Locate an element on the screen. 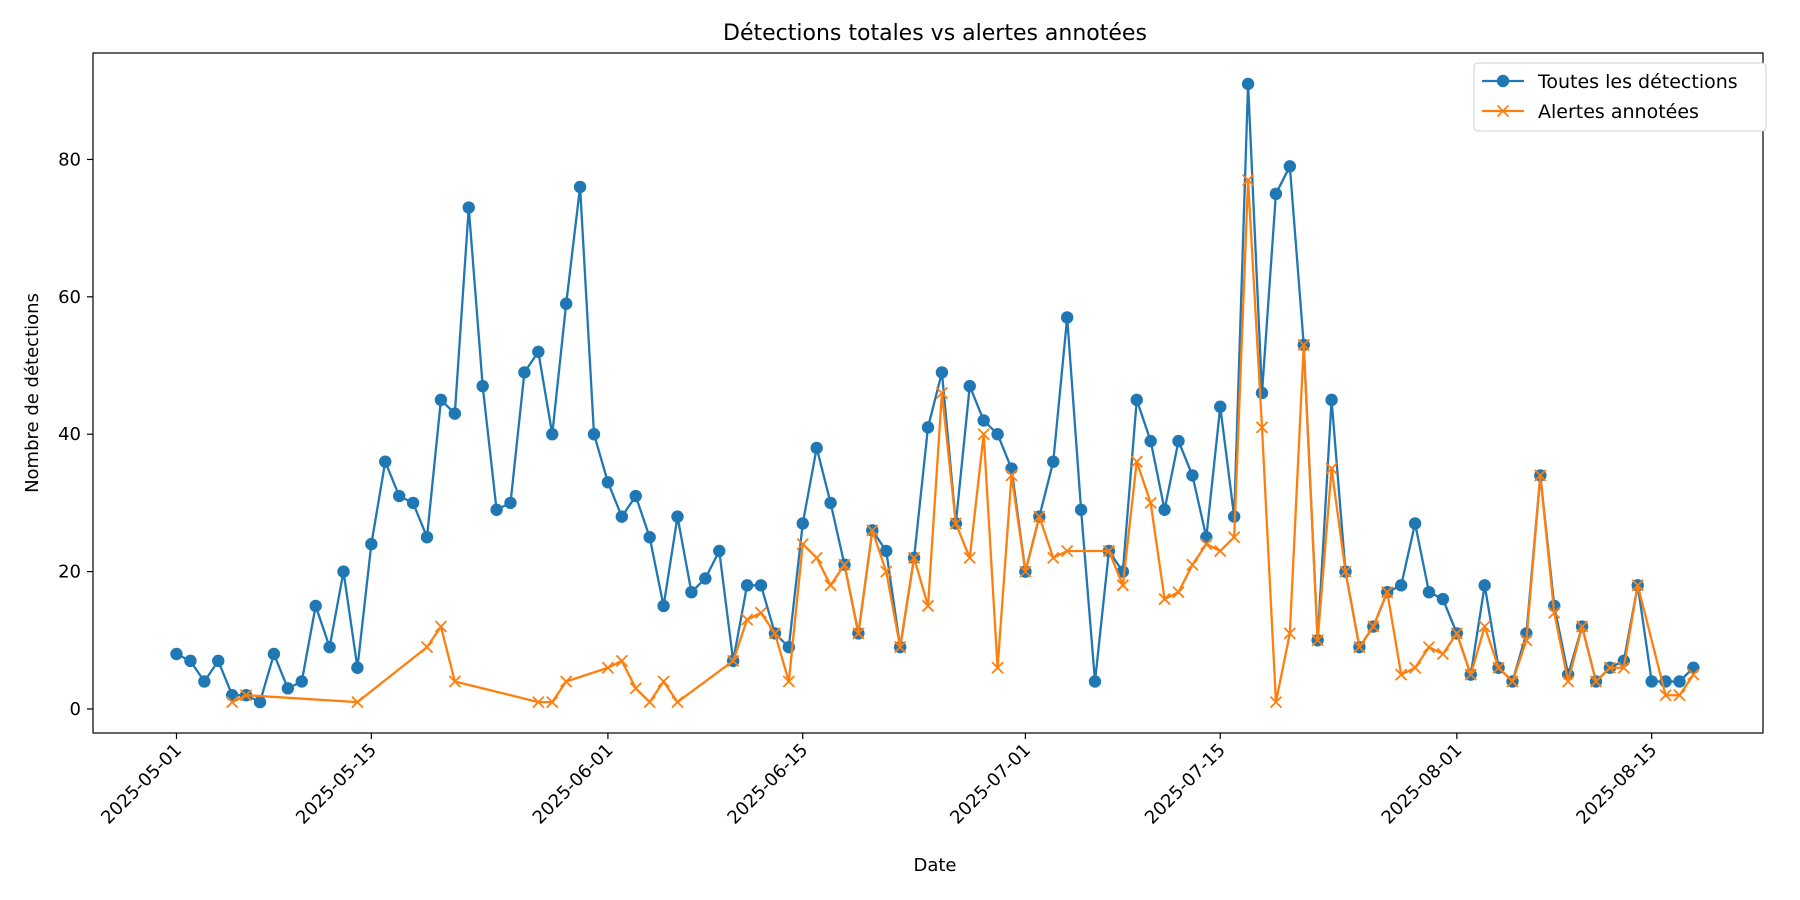 This screenshot has width=1800, height=900. y-tick-label-2: 40 is located at coordinates (69, 434).